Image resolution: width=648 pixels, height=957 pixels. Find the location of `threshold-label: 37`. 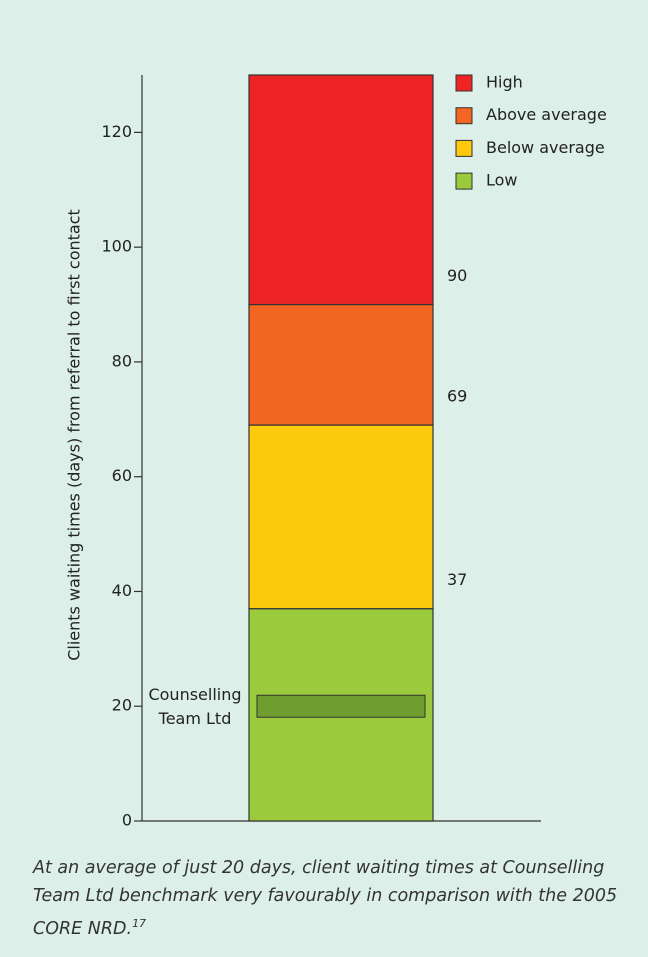

threshold-label: 37 is located at coordinates (457, 579).